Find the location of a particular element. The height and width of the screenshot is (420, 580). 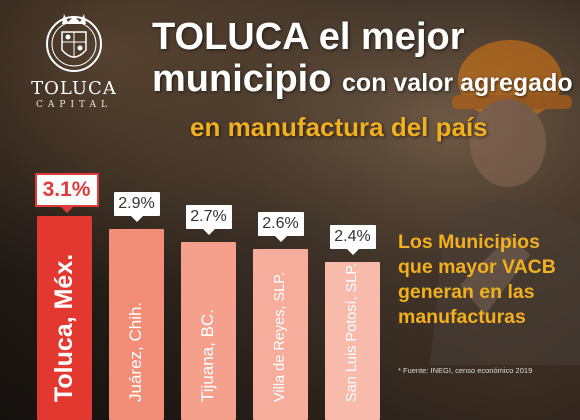

bar-value-label: 2.6% is located at coordinates (280, 227).